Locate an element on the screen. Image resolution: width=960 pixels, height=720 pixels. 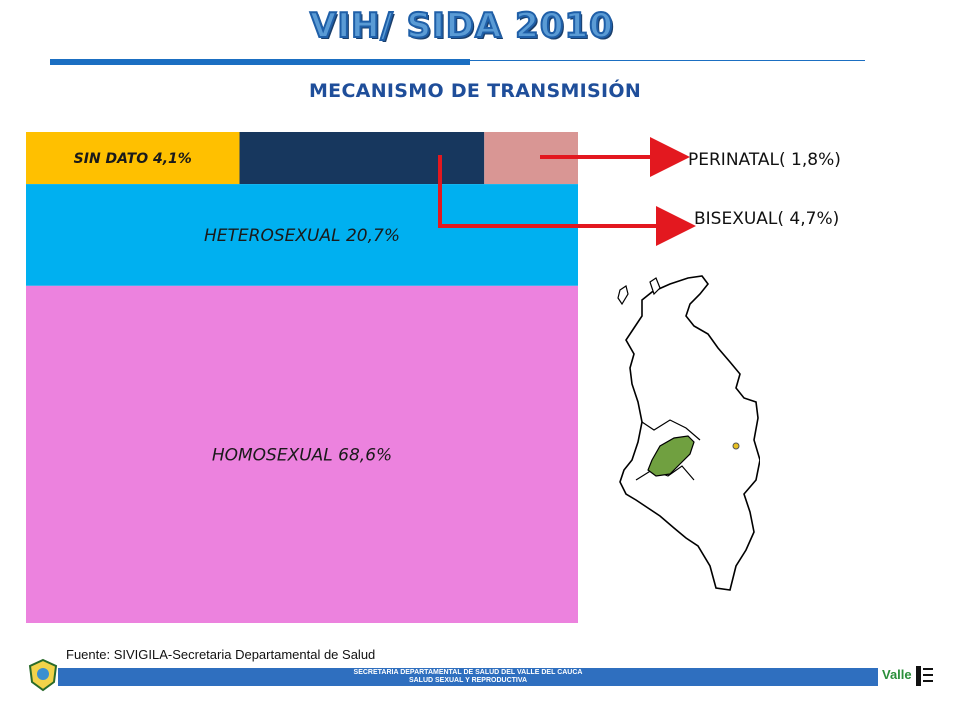
seal-logo-icon is located at coordinates (43, 675).